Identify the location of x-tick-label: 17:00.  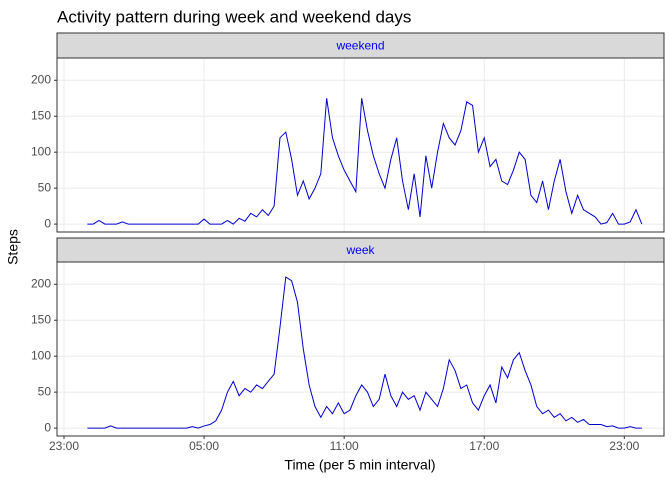
(484, 446).